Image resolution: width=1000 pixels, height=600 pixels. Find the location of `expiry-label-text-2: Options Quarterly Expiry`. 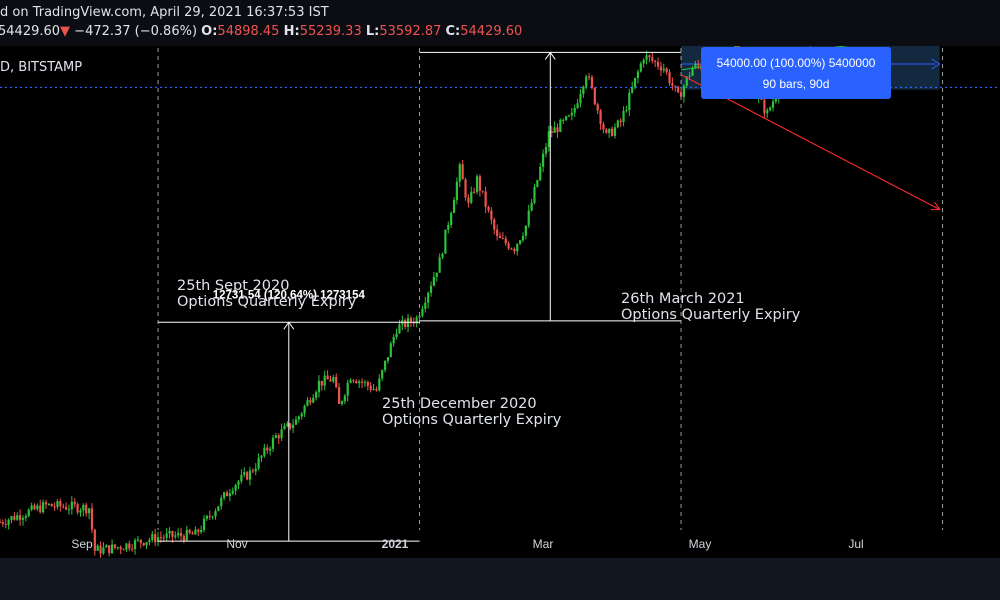

expiry-label-text-2: Options Quarterly Expiry is located at coordinates (472, 420).